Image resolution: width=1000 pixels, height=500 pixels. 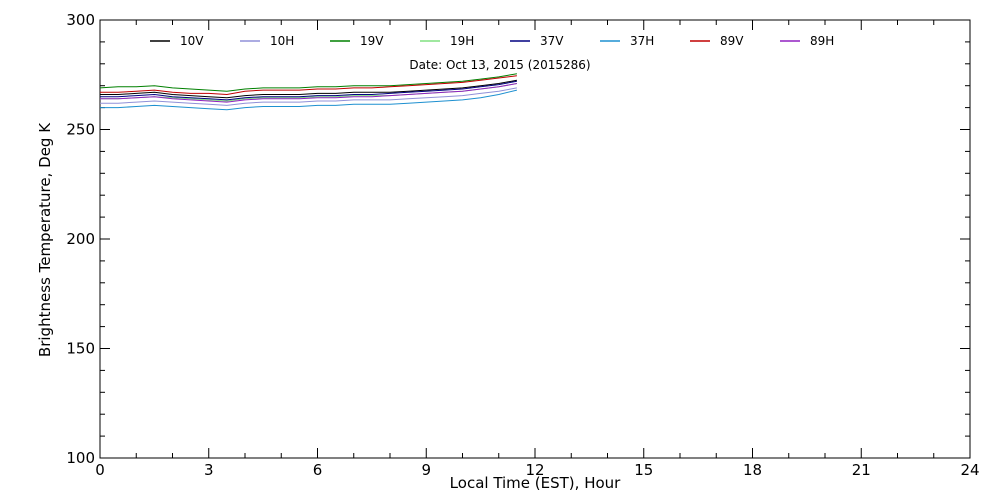 What do you see at coordinates (969, 470) in the screenshot?
I see `x-tick-label: 24` at bounding box center [969, 470].